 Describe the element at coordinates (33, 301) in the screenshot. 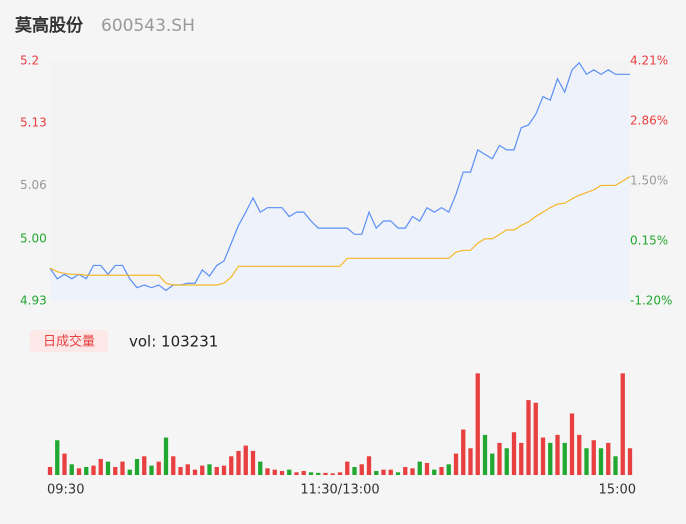

I see `y-tick-label: 4.93` at that location.